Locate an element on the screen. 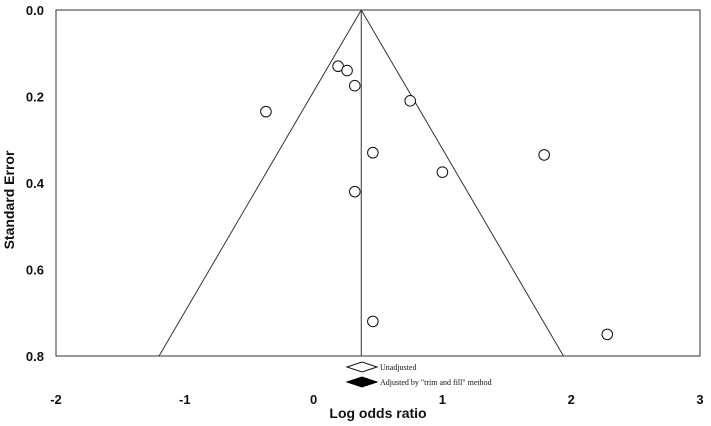 The image size is (711, 426). y-tick-label-1: 0.2 is located at coordinates (35, 97).